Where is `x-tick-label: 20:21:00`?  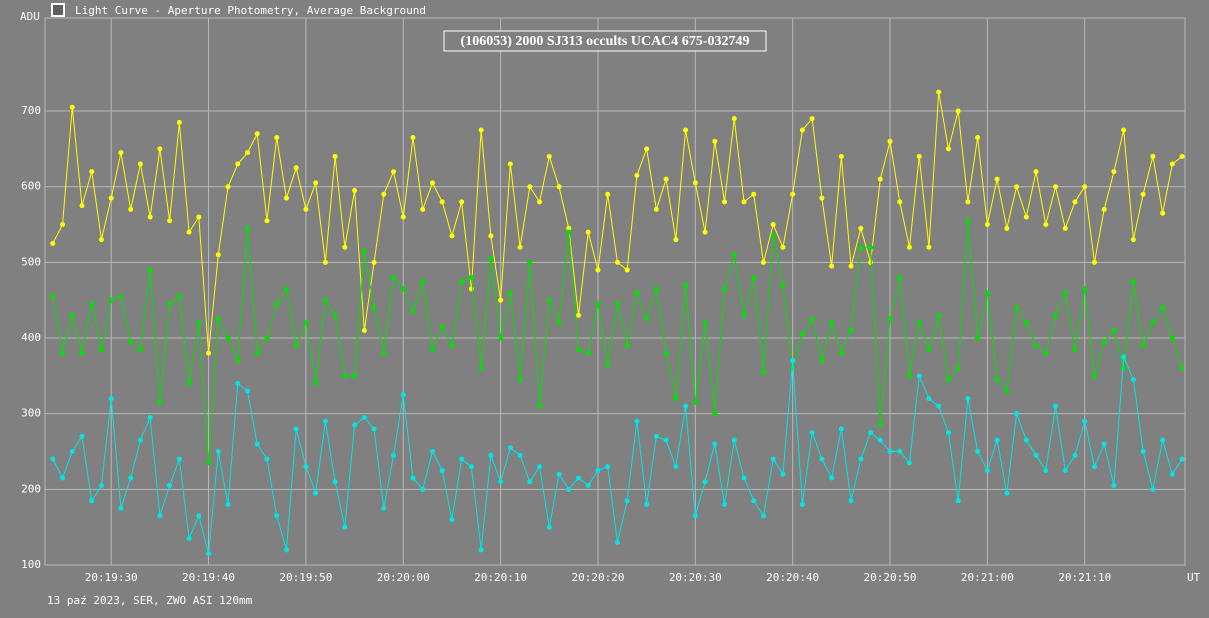 x-tick-label: 20:21:00 is located at coordinates (987, 577).